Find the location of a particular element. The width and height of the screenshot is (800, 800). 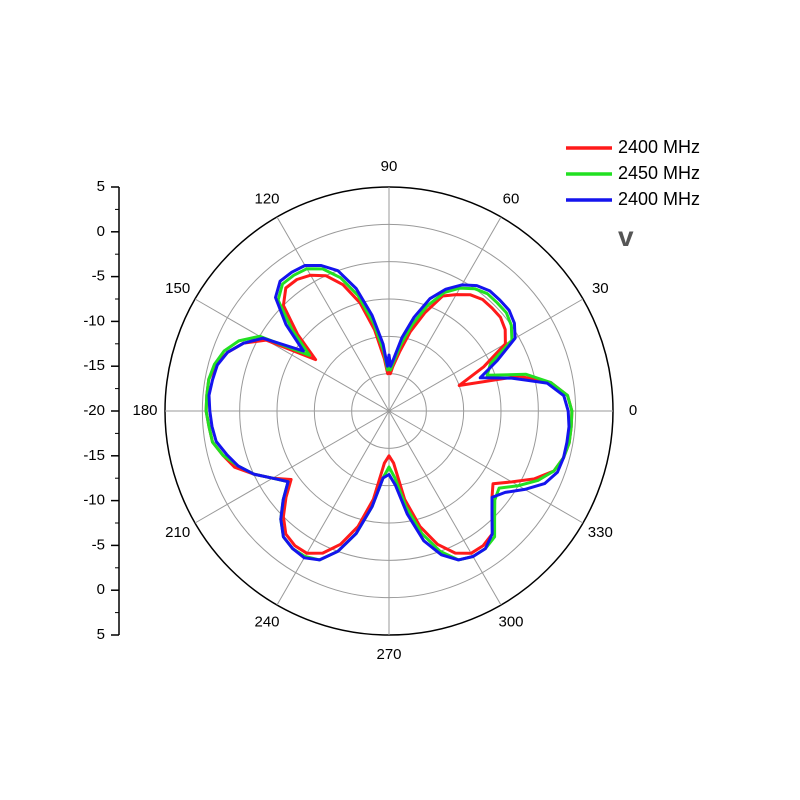

angle-tick-label: 240 is located at coordinates (266, 621).